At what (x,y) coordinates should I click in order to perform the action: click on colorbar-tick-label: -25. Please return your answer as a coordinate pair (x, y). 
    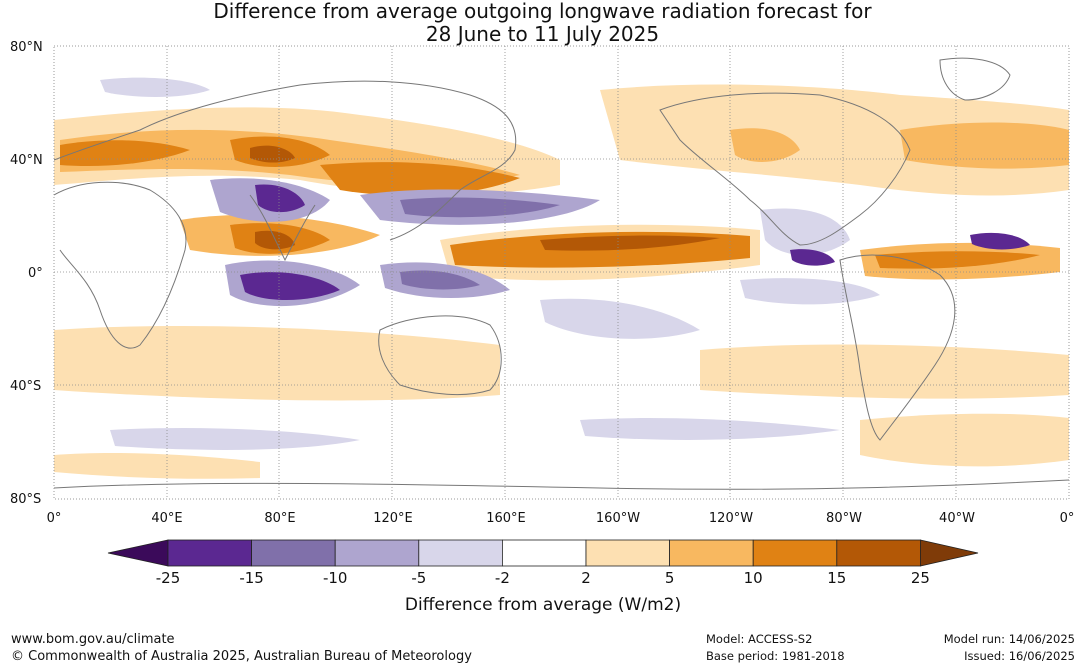
    Looking at the image, I should click on (168, 578).